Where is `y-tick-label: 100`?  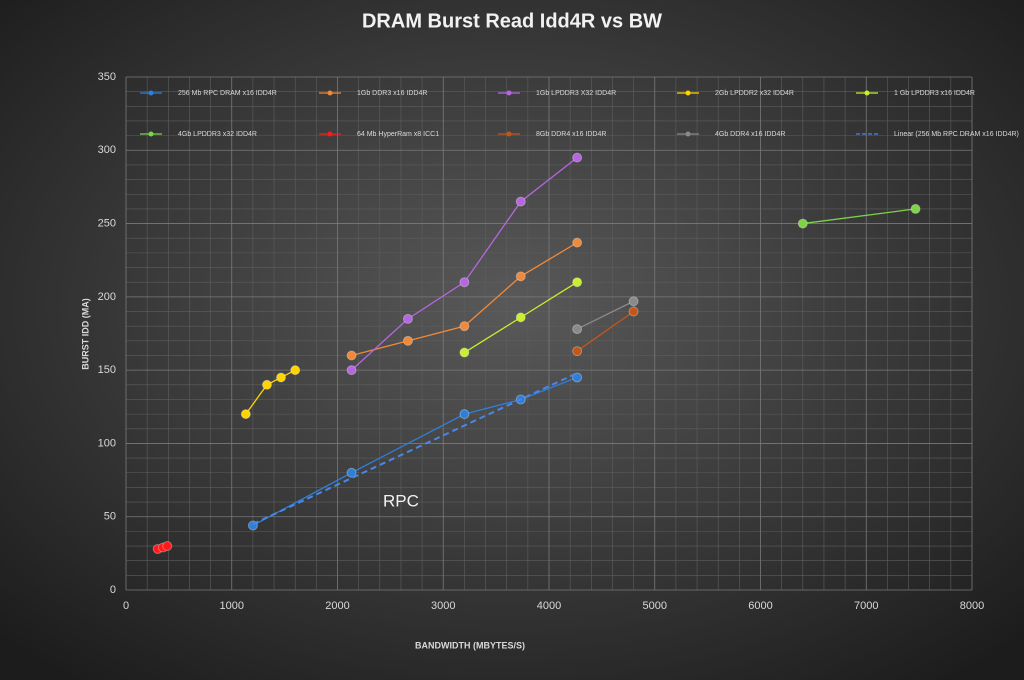
y-tick-label: 100 is located at coordinates (107, 443).